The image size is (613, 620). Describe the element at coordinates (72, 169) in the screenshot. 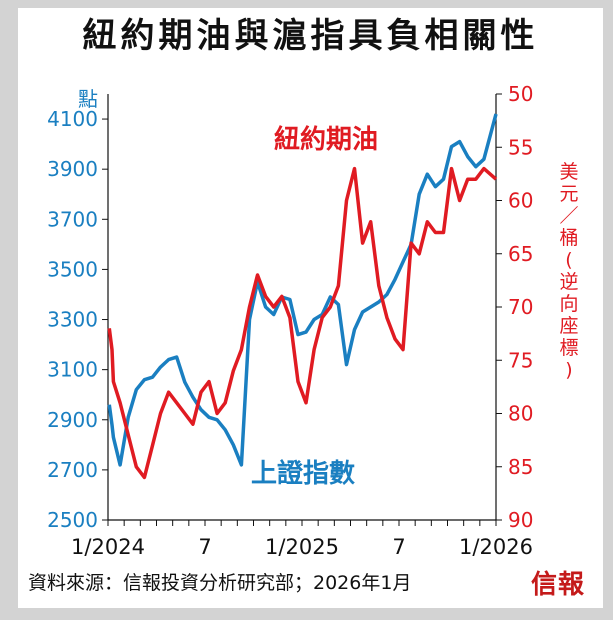

I see `left-tick-label: 3900` at that location.